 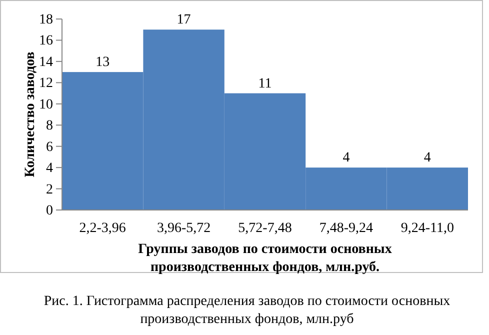 What do you see at coordinates (46, 84) in the screenshot?
I see `y-tick-label: 12` at bounding box center [46, 84].